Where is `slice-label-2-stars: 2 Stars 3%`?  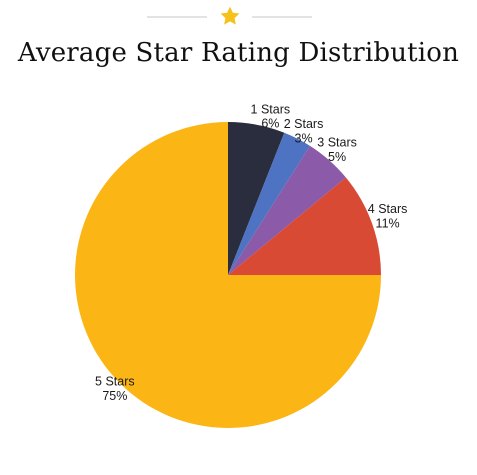 slice-label-2-stars: 2 Stars 3% is located at coordinates (304, 131).